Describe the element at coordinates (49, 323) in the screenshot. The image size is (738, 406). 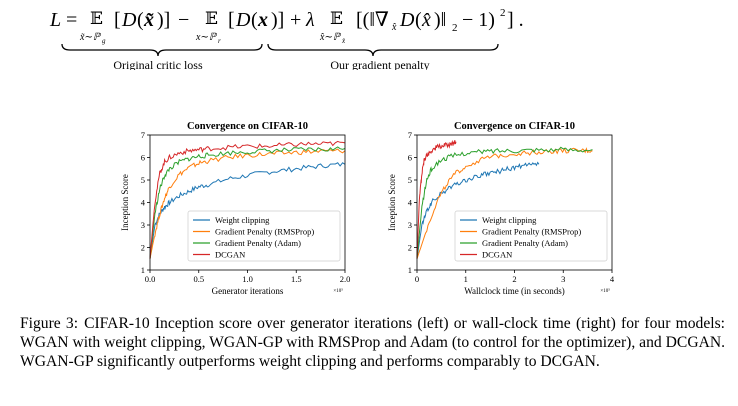
I see `caption-label: Figure 3:` at that location.